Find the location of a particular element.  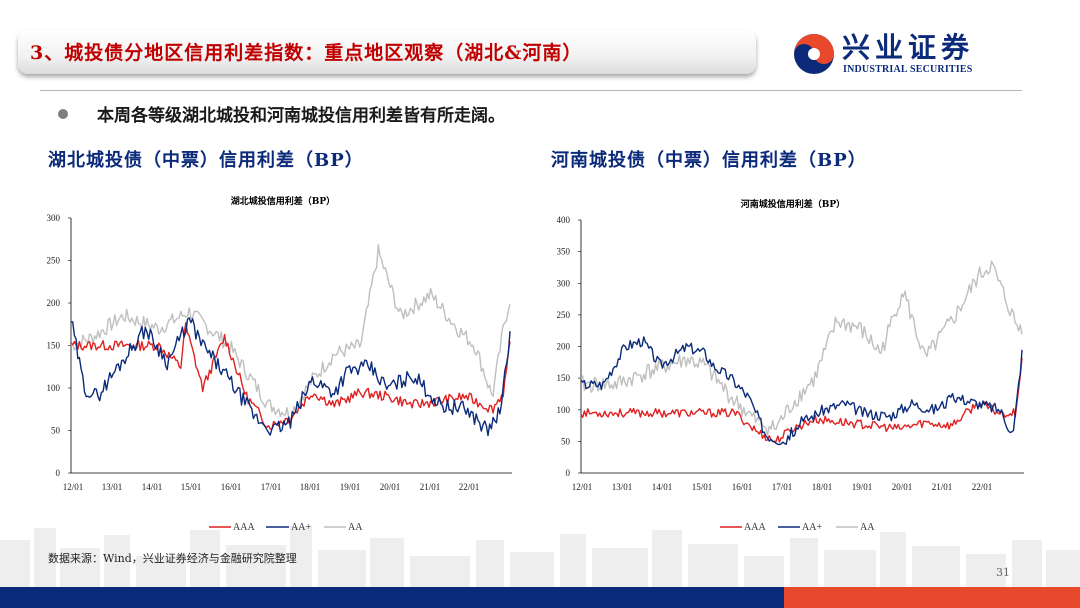

company-logo: 兴业证券 INDUSTRIAL SECURITIES is located at coordinates (905, 54).